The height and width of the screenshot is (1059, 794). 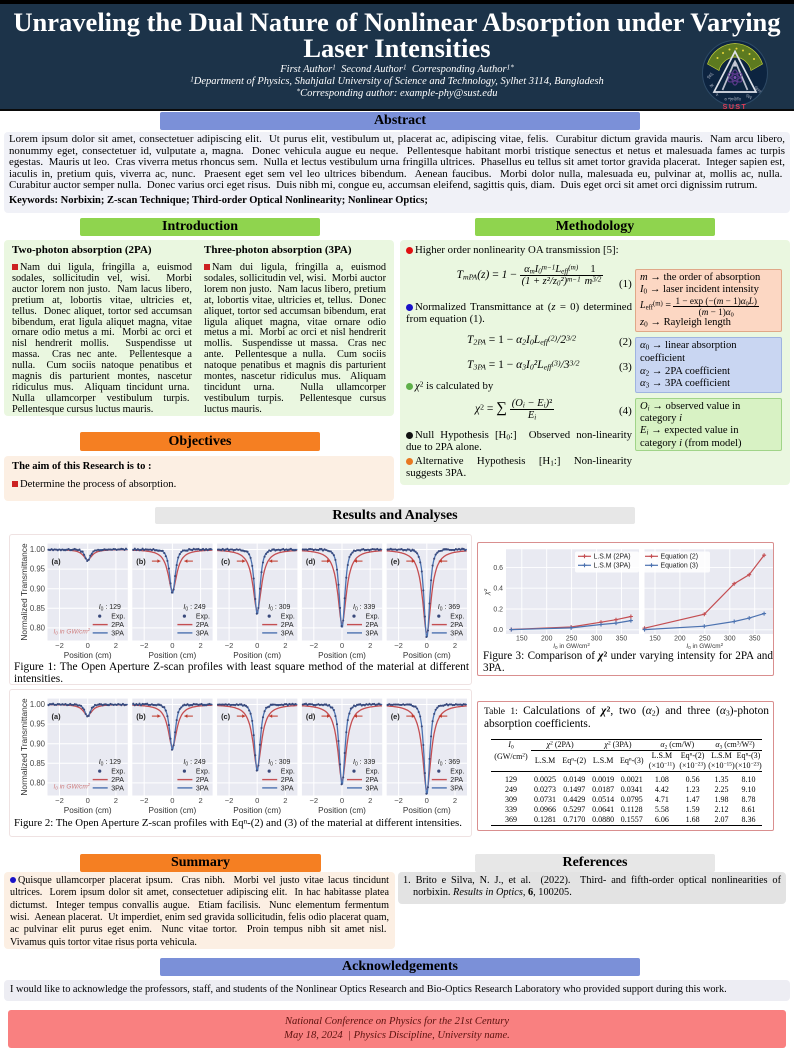 I want to click on svg-text: 150, so click(x=522, y=639).